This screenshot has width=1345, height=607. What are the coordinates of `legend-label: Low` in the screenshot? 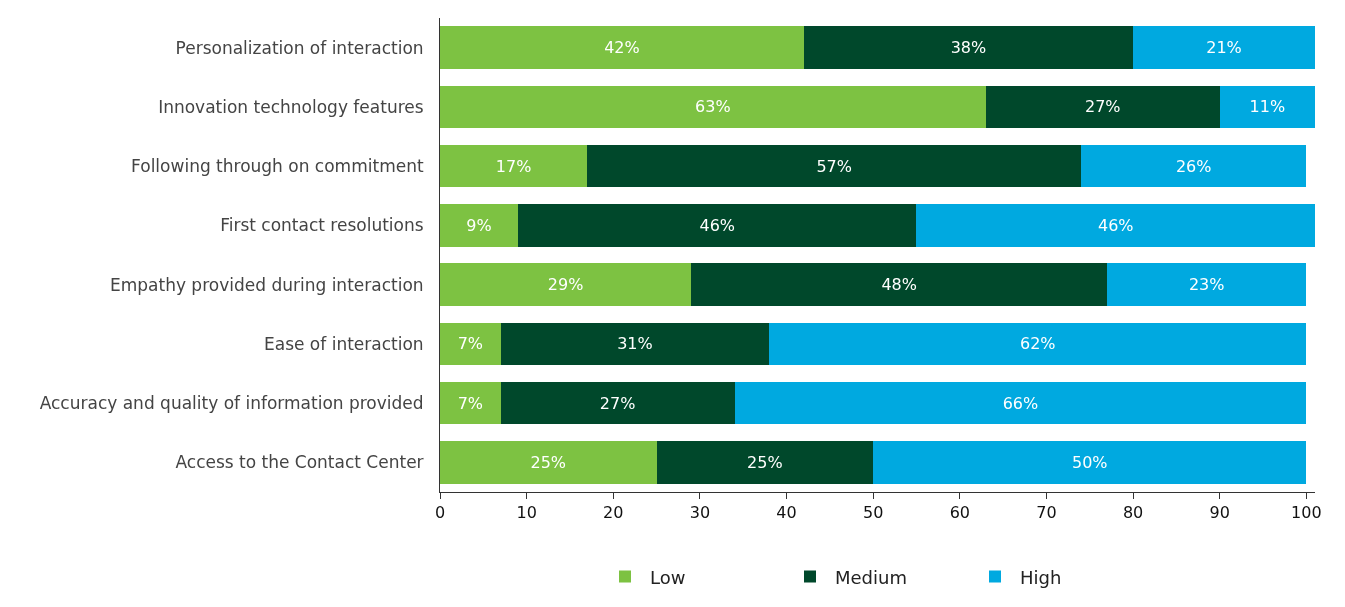 It's located at (668, 577).